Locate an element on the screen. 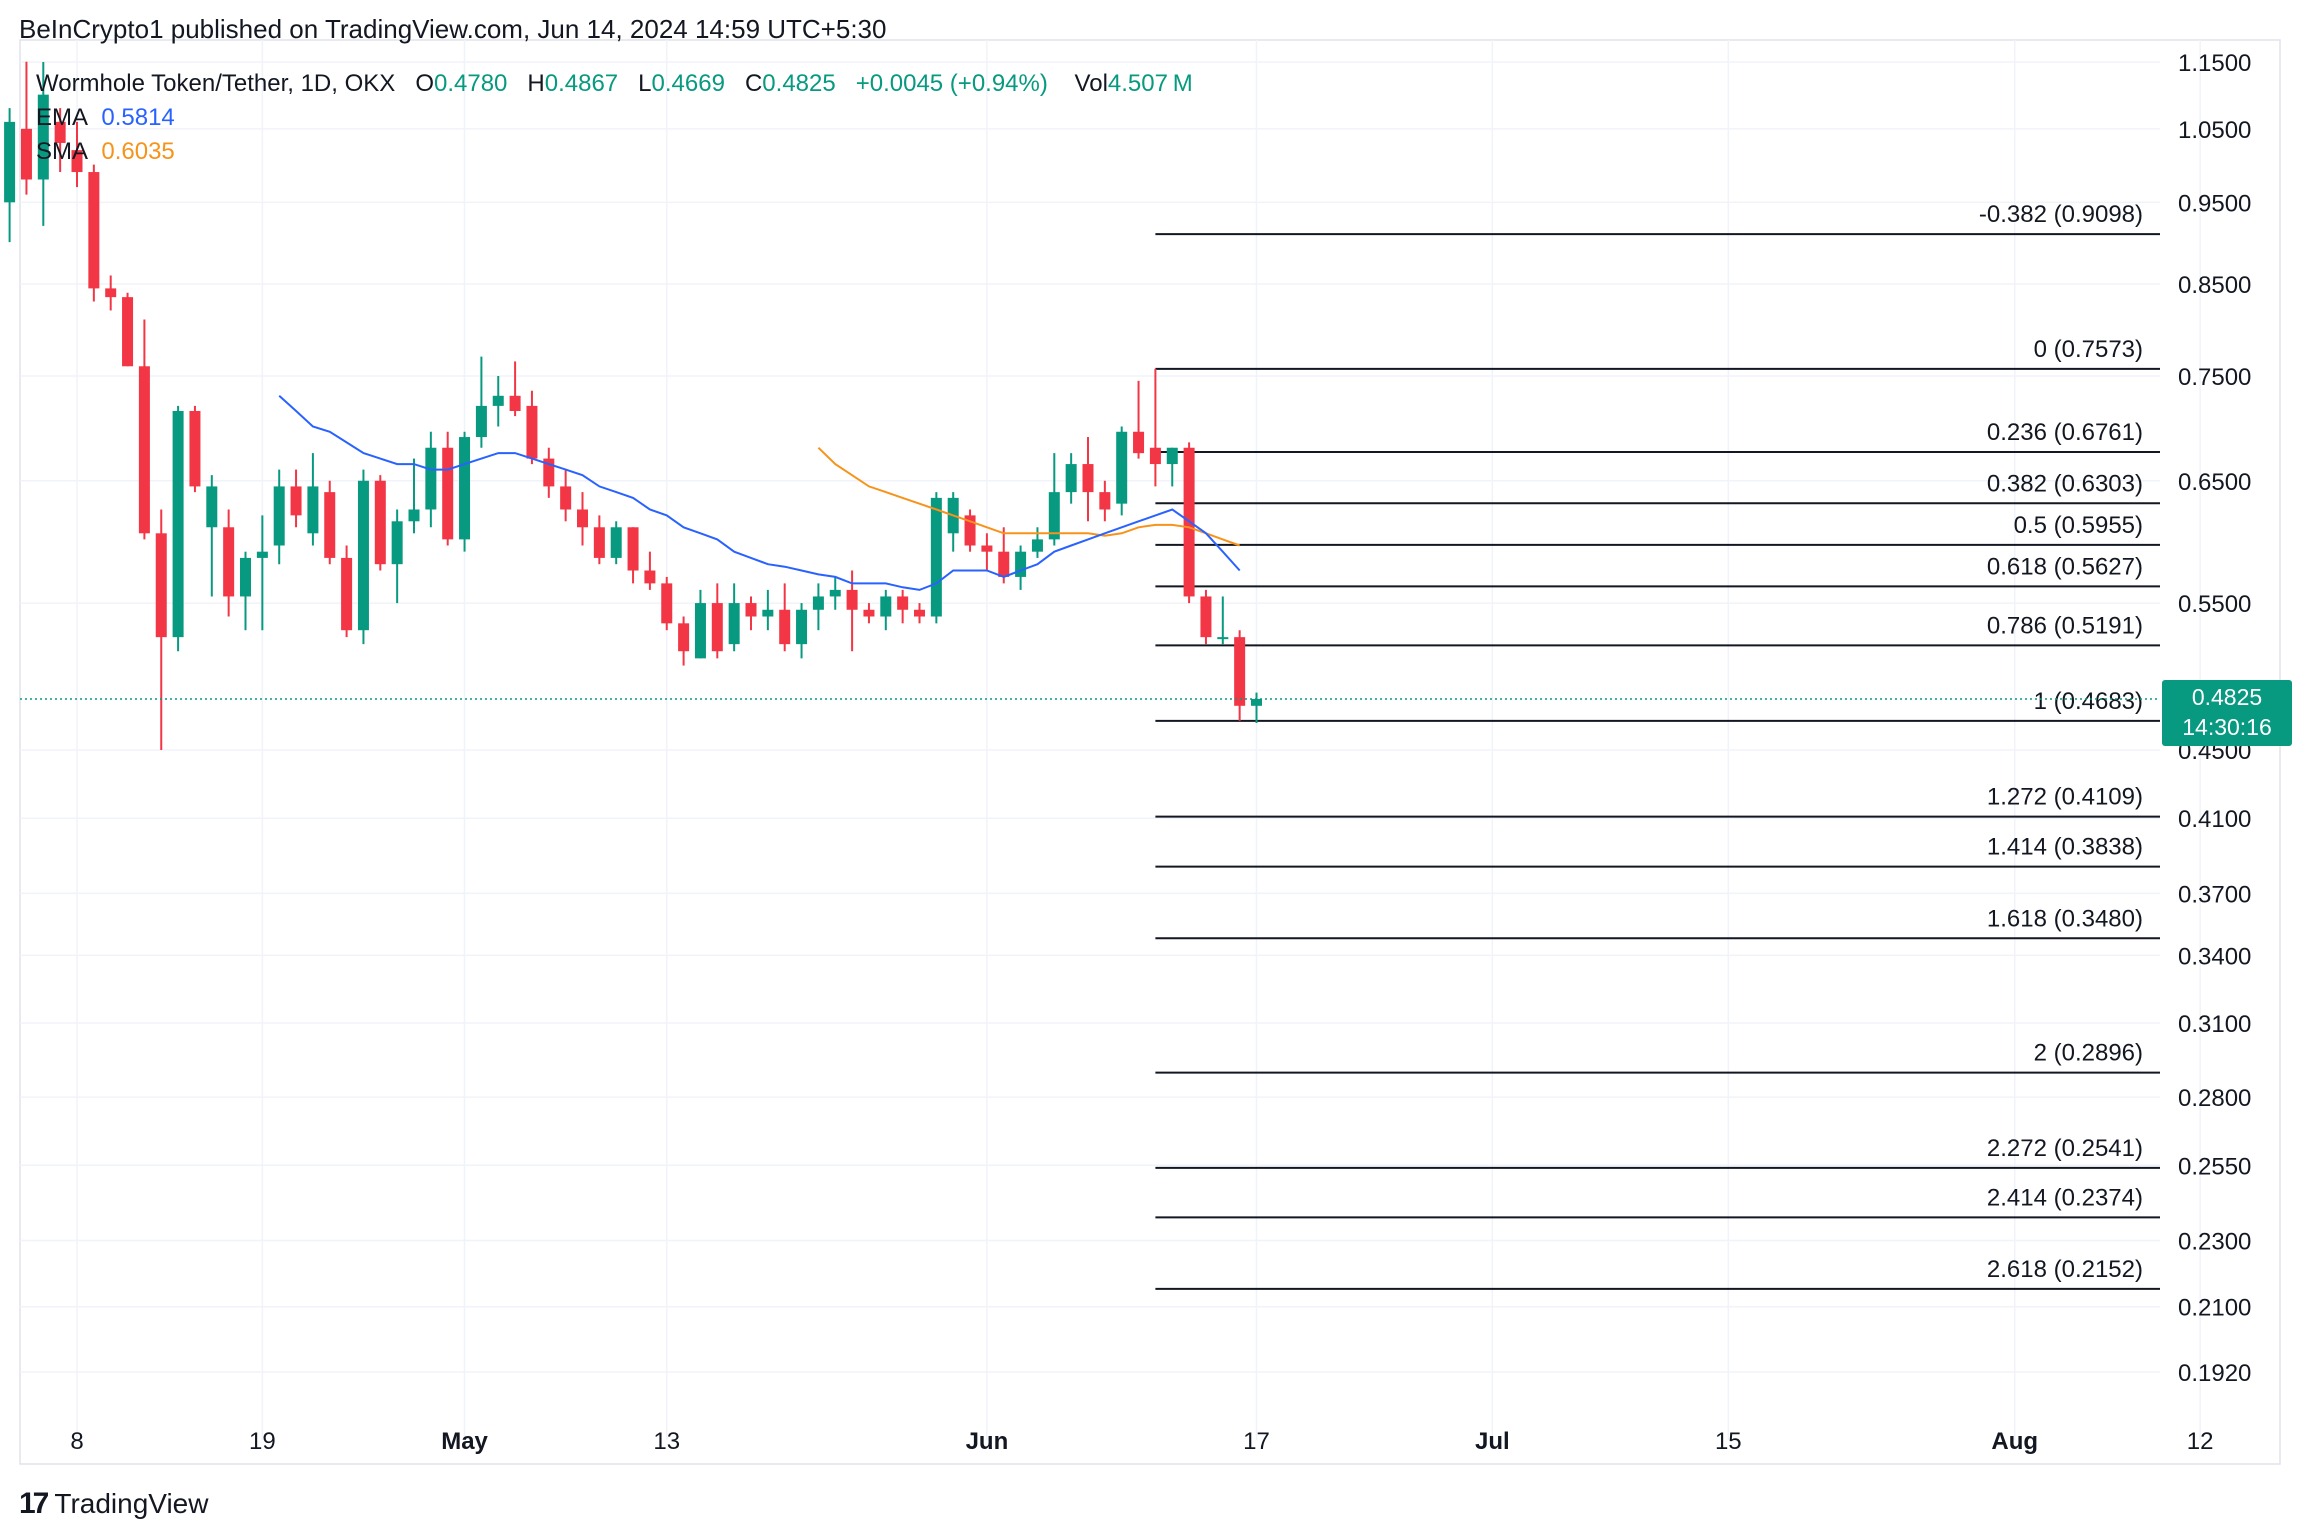  sma-legend: SMA 0.6035 is located at coordinates (105, 152).